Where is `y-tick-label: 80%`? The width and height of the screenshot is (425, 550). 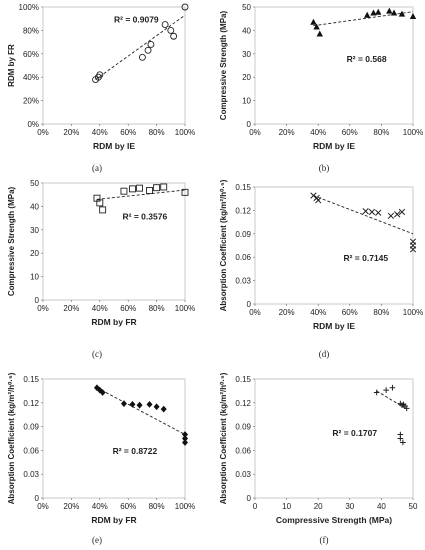 y-tick-label: 80% is located at coordinates (31, 30).